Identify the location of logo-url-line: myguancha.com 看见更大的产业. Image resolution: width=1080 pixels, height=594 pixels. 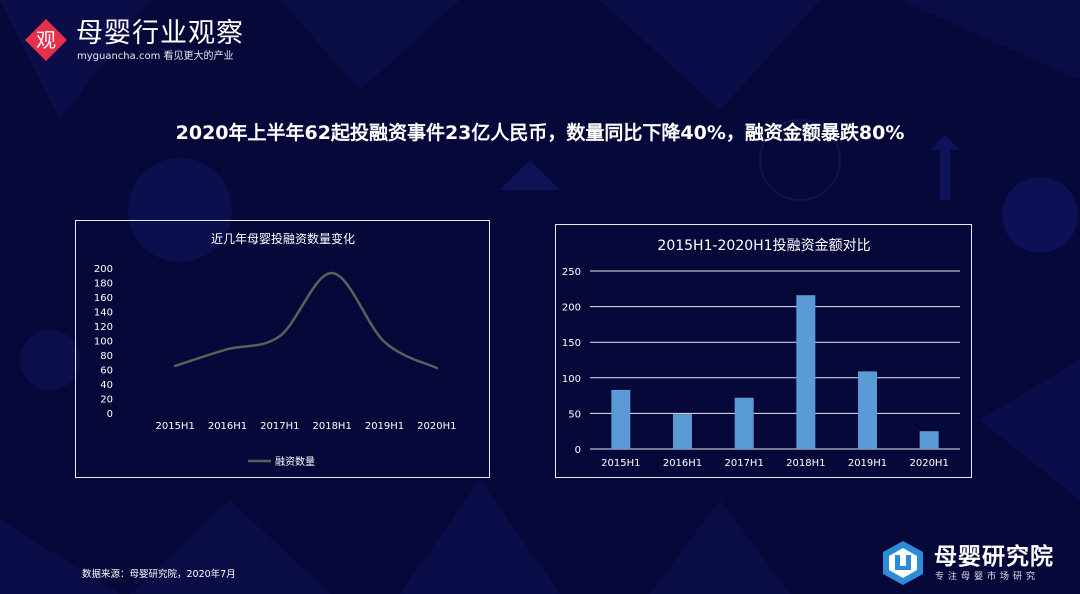
(155, 57).